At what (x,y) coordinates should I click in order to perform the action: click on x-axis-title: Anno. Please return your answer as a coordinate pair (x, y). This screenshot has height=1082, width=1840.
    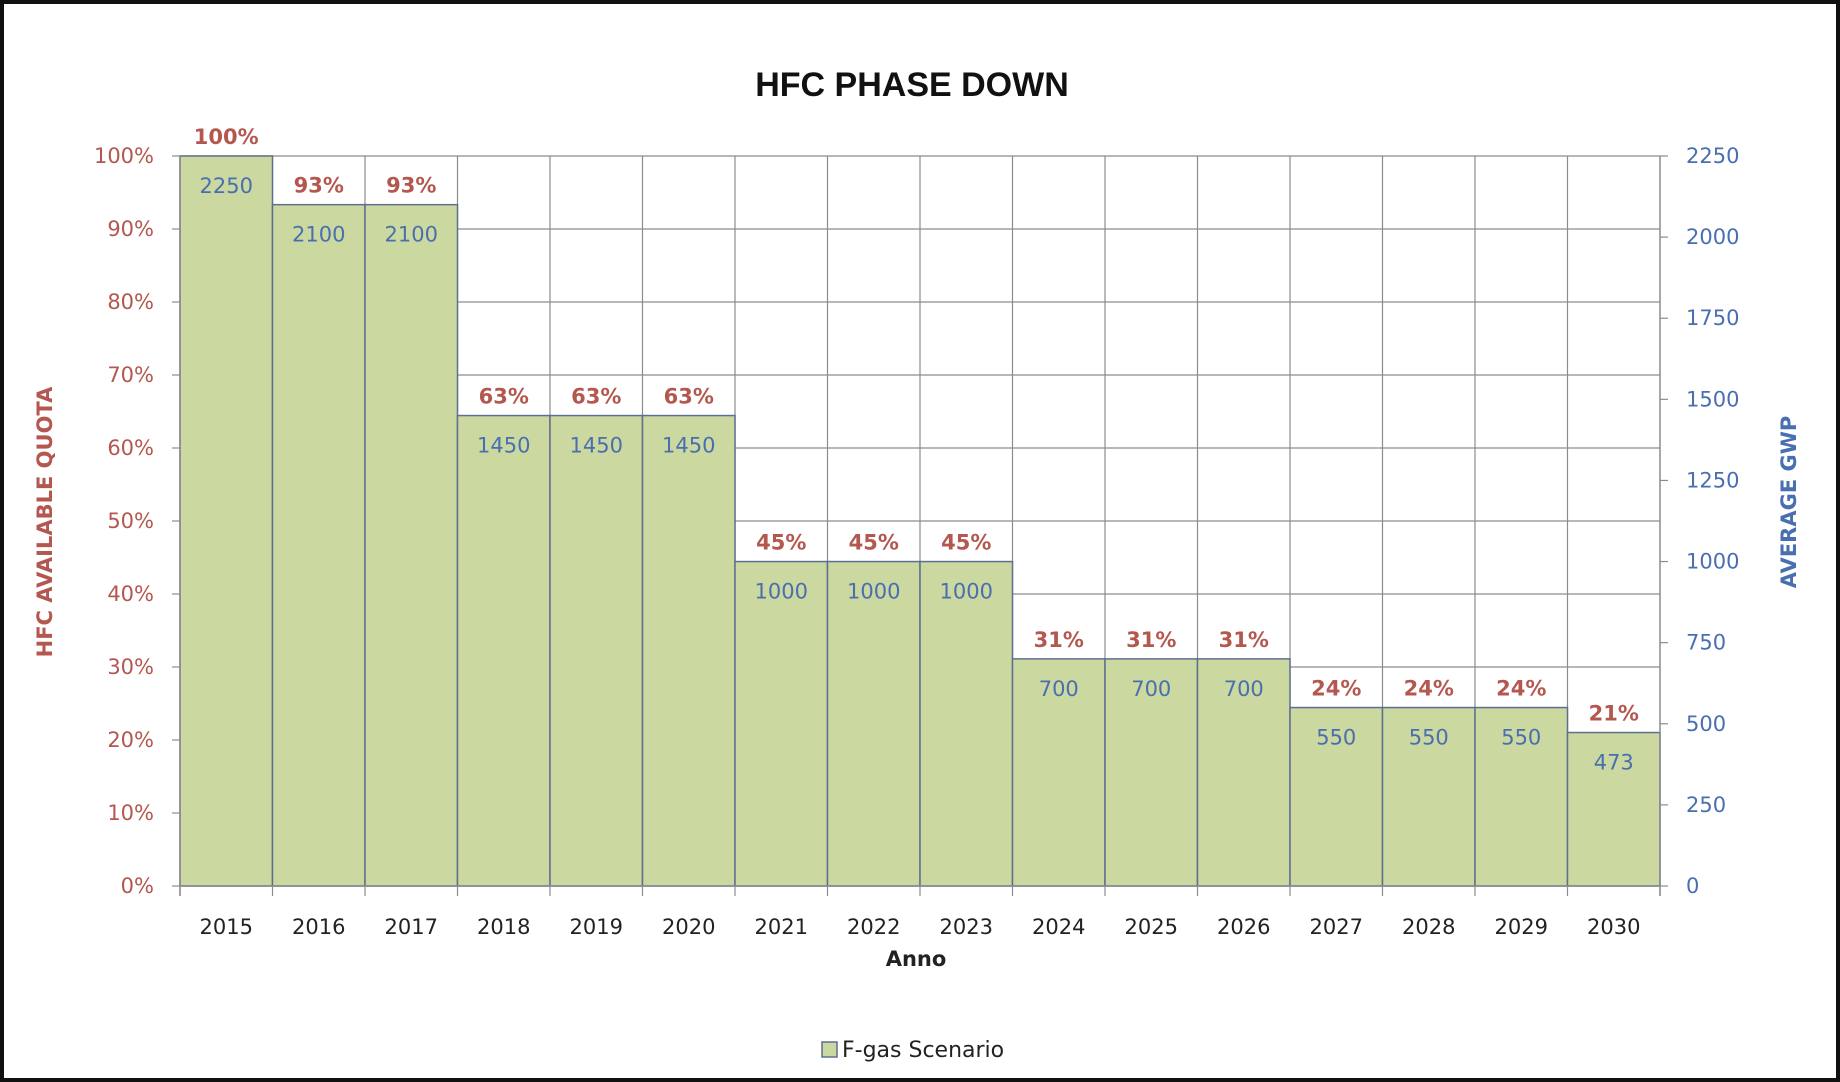
    Looking at the image, I should click on (916, 959).